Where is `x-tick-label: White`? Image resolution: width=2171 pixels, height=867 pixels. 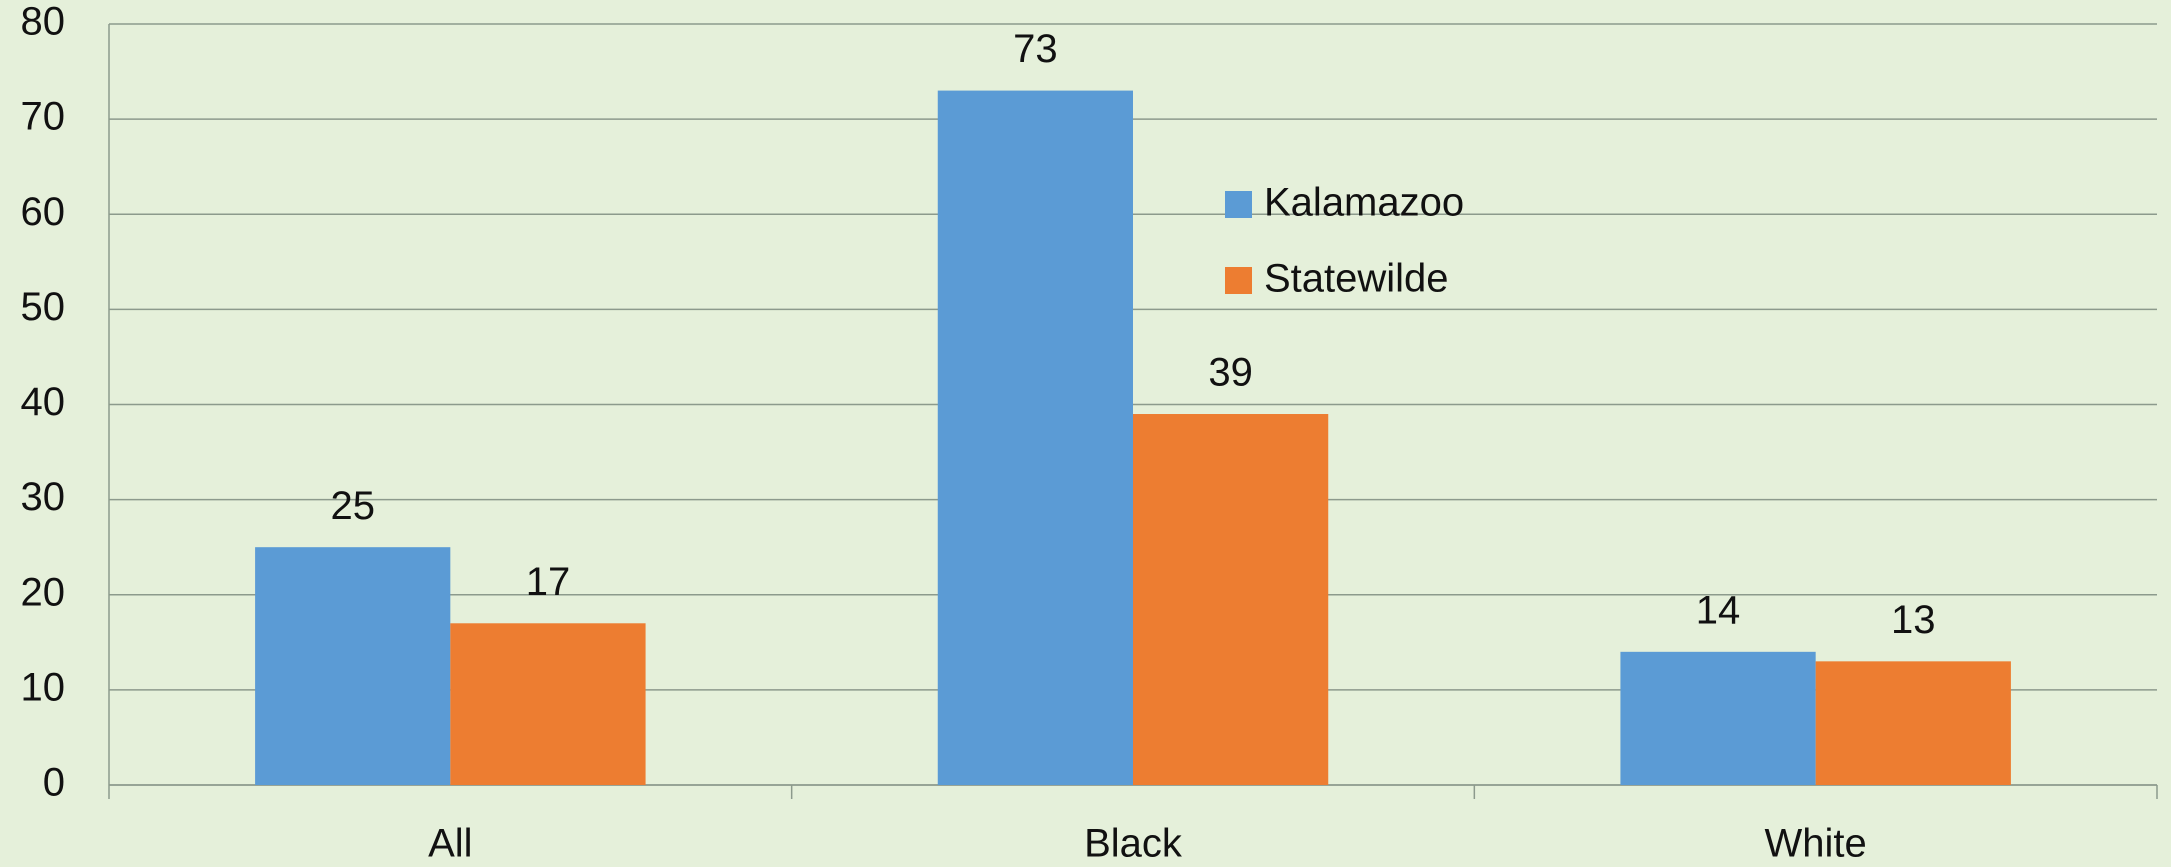
x-tick-label: White is located at coordinates (1816, 844).